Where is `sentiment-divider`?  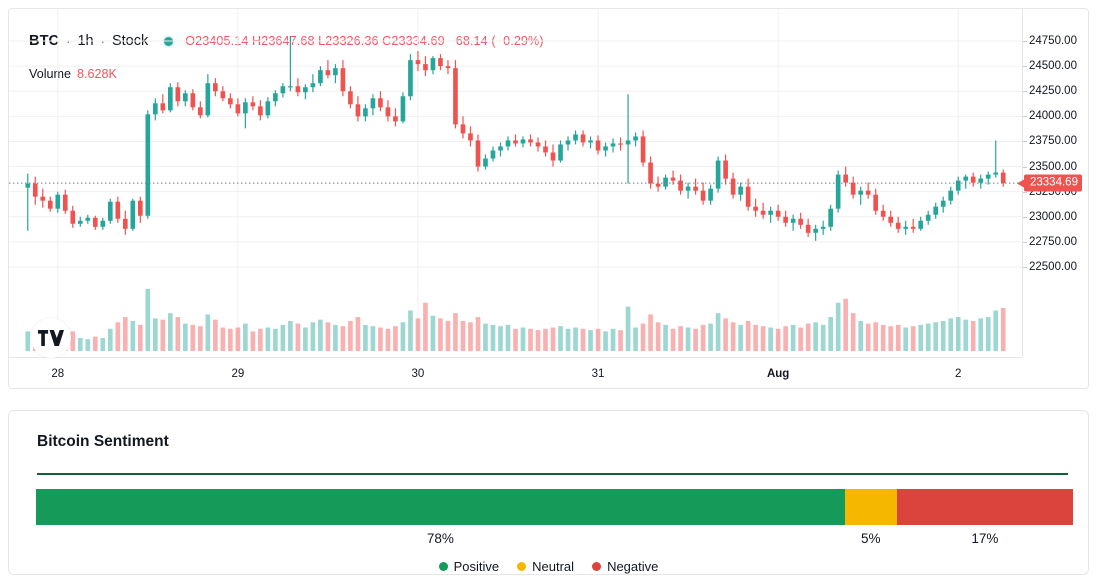
sentiment-divider is located at coordinates (552, 474).